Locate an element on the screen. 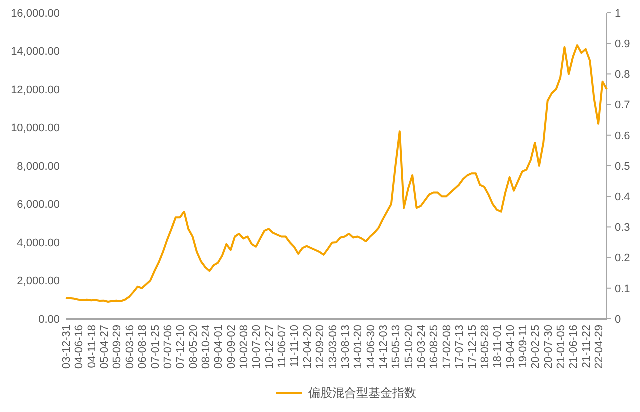  x-tick-label: 11-06-07 is located at coordinates (282, 346).